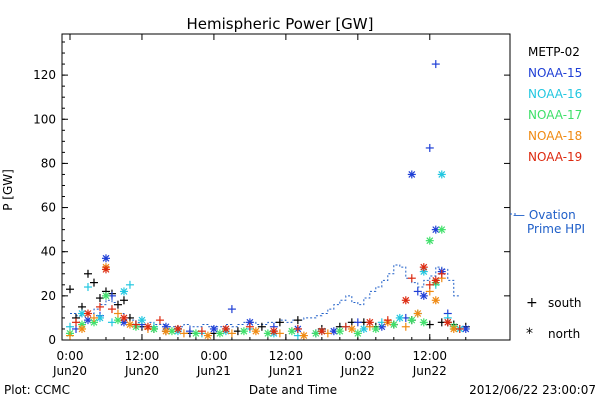  Describe the element at coordinates (529, 334) in the screenshot. I see `marker-key-symbol: *` at that location.